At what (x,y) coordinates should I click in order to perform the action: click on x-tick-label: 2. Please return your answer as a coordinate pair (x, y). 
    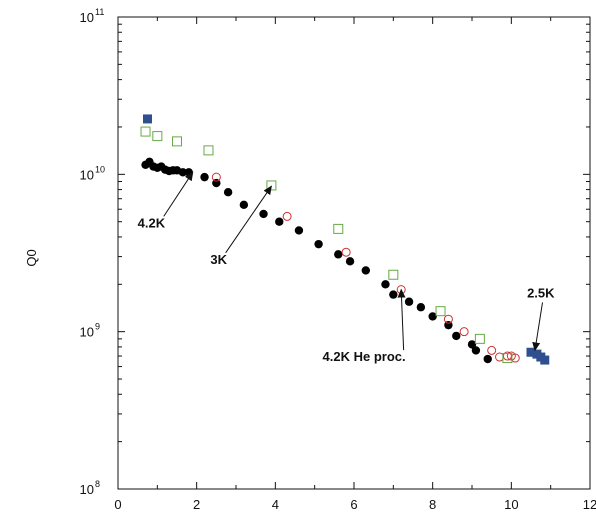
    Looking at the image, I should click on (196, 504).